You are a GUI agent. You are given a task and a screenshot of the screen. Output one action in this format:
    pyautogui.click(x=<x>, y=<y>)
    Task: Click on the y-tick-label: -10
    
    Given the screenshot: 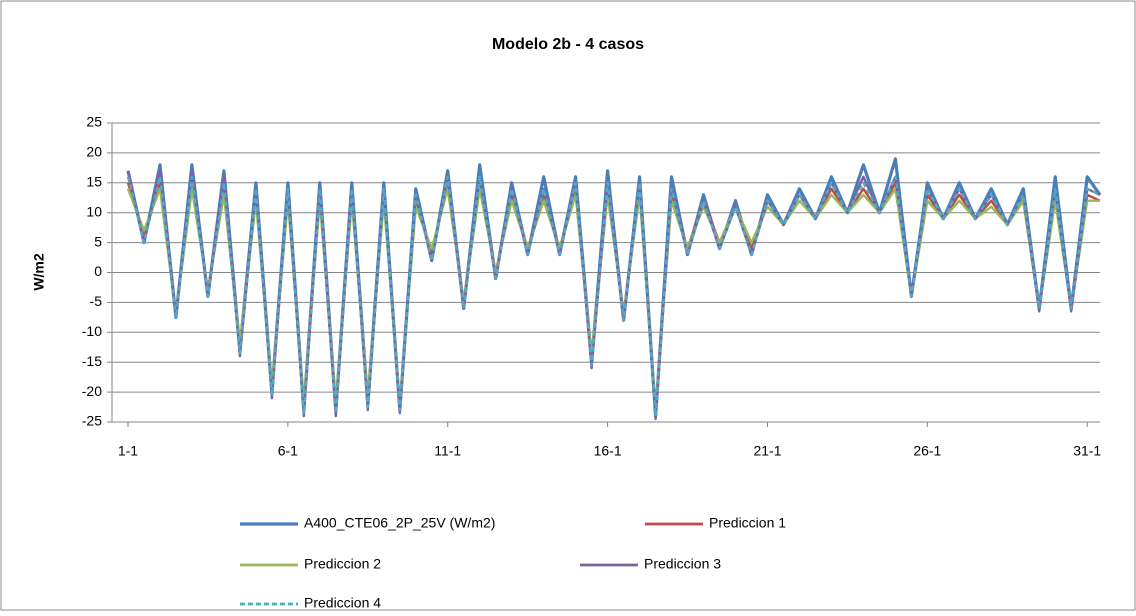 What is the action you would take?
    pyautogui.click(x=92, y=331)
    